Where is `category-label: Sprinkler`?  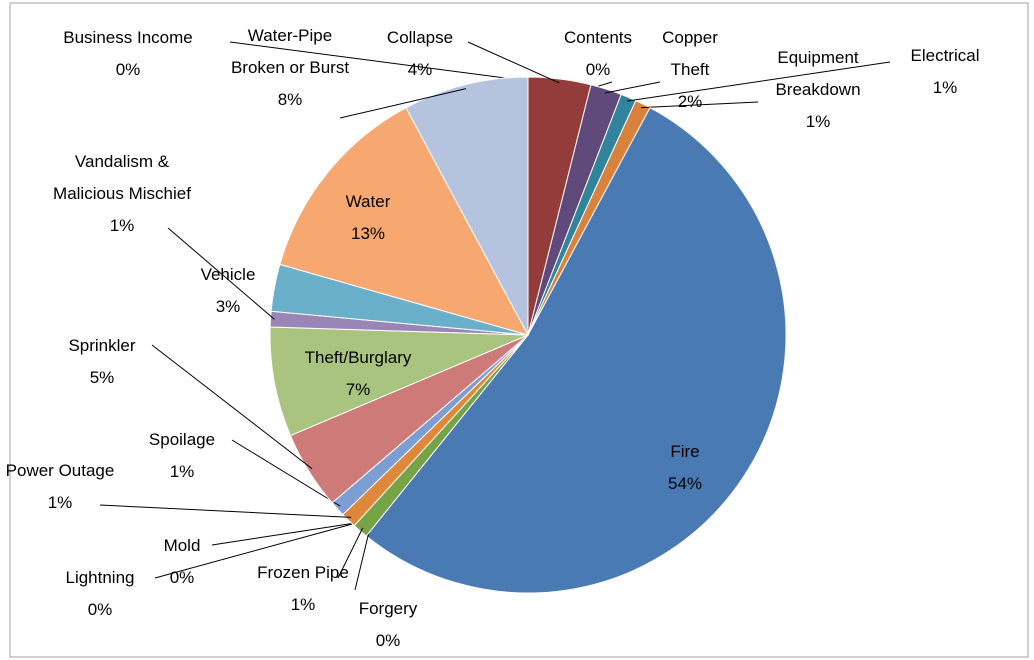
category-label: Sprinkler is located at coordinates (102, 345).